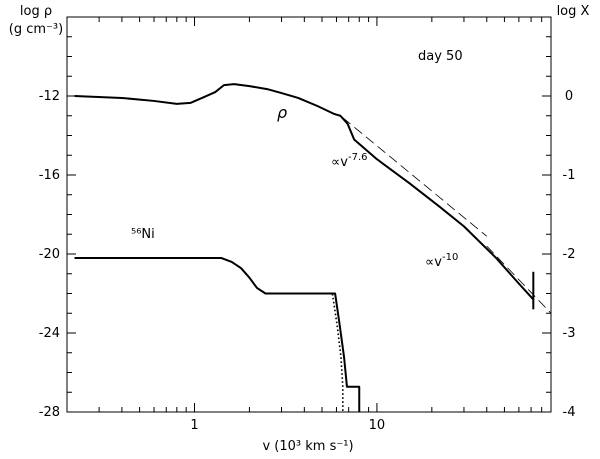 The image size is (600, 459). What do you see at coordinates (282, 112) in the screenshot?
I see `rho-label: ρ` at bounding box center [282, 112].